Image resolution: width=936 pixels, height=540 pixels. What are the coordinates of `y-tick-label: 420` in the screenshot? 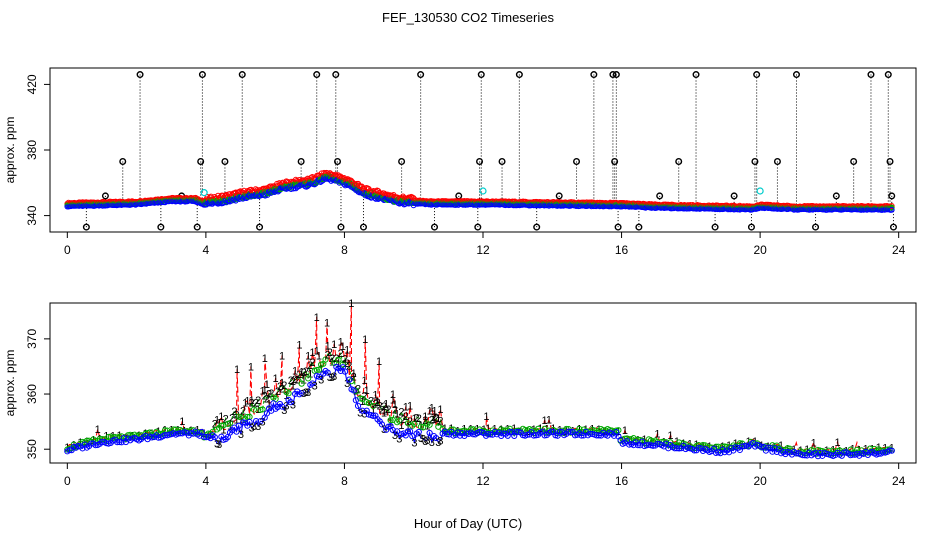 It's located at (32, 84).